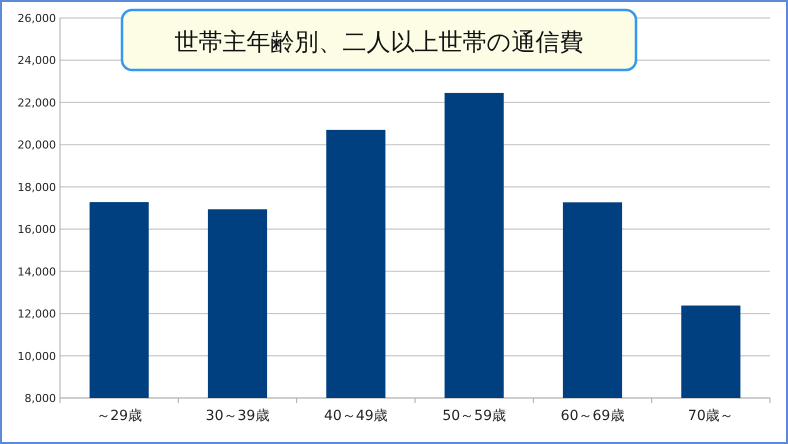 This screenshot has height=444, width=788. I want to click on y-tick-label: 24,000, so click(37, 61).